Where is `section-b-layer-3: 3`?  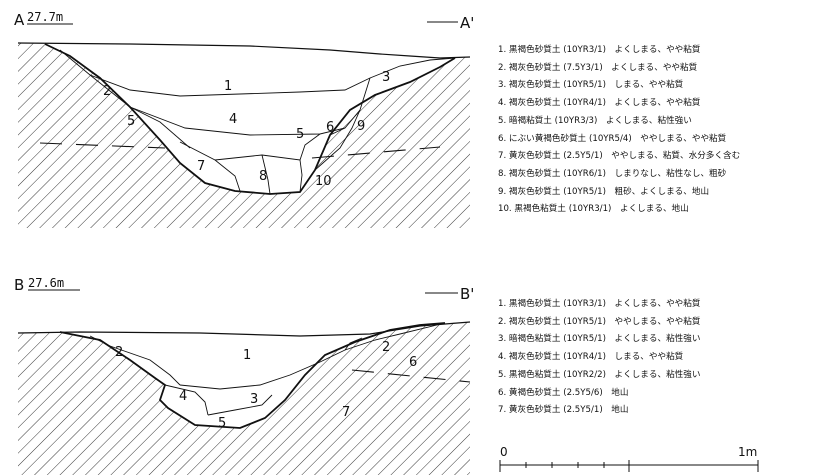 section-b-layer-3: 3 is located at coordinates (254, 399).